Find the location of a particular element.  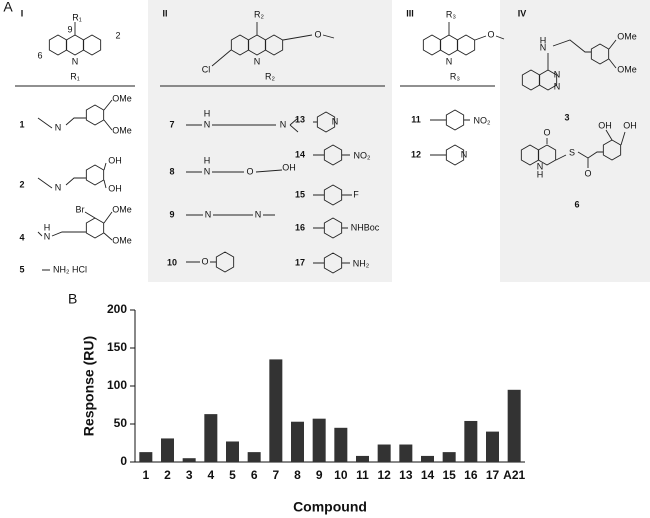

x-tick-label: 13 is located at coordinates (406, 475).